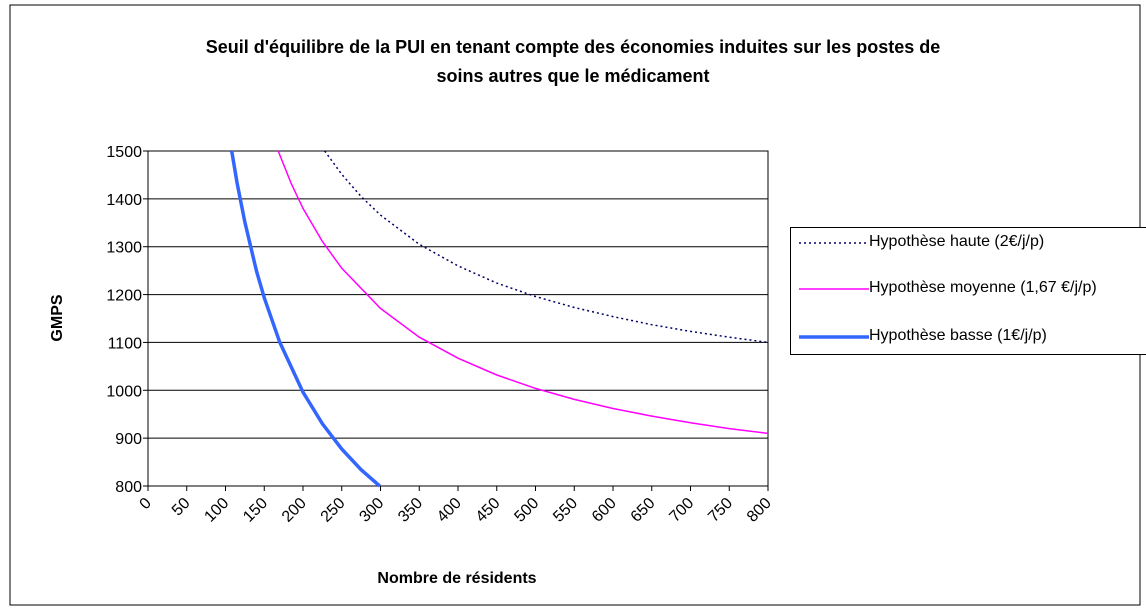 The width and height of the screenshot is (1146, 616). What do you see at coordinates (124, 391) in the screenshot?
I see `y-tick-label: 1000` at bounding box center [124, 391].